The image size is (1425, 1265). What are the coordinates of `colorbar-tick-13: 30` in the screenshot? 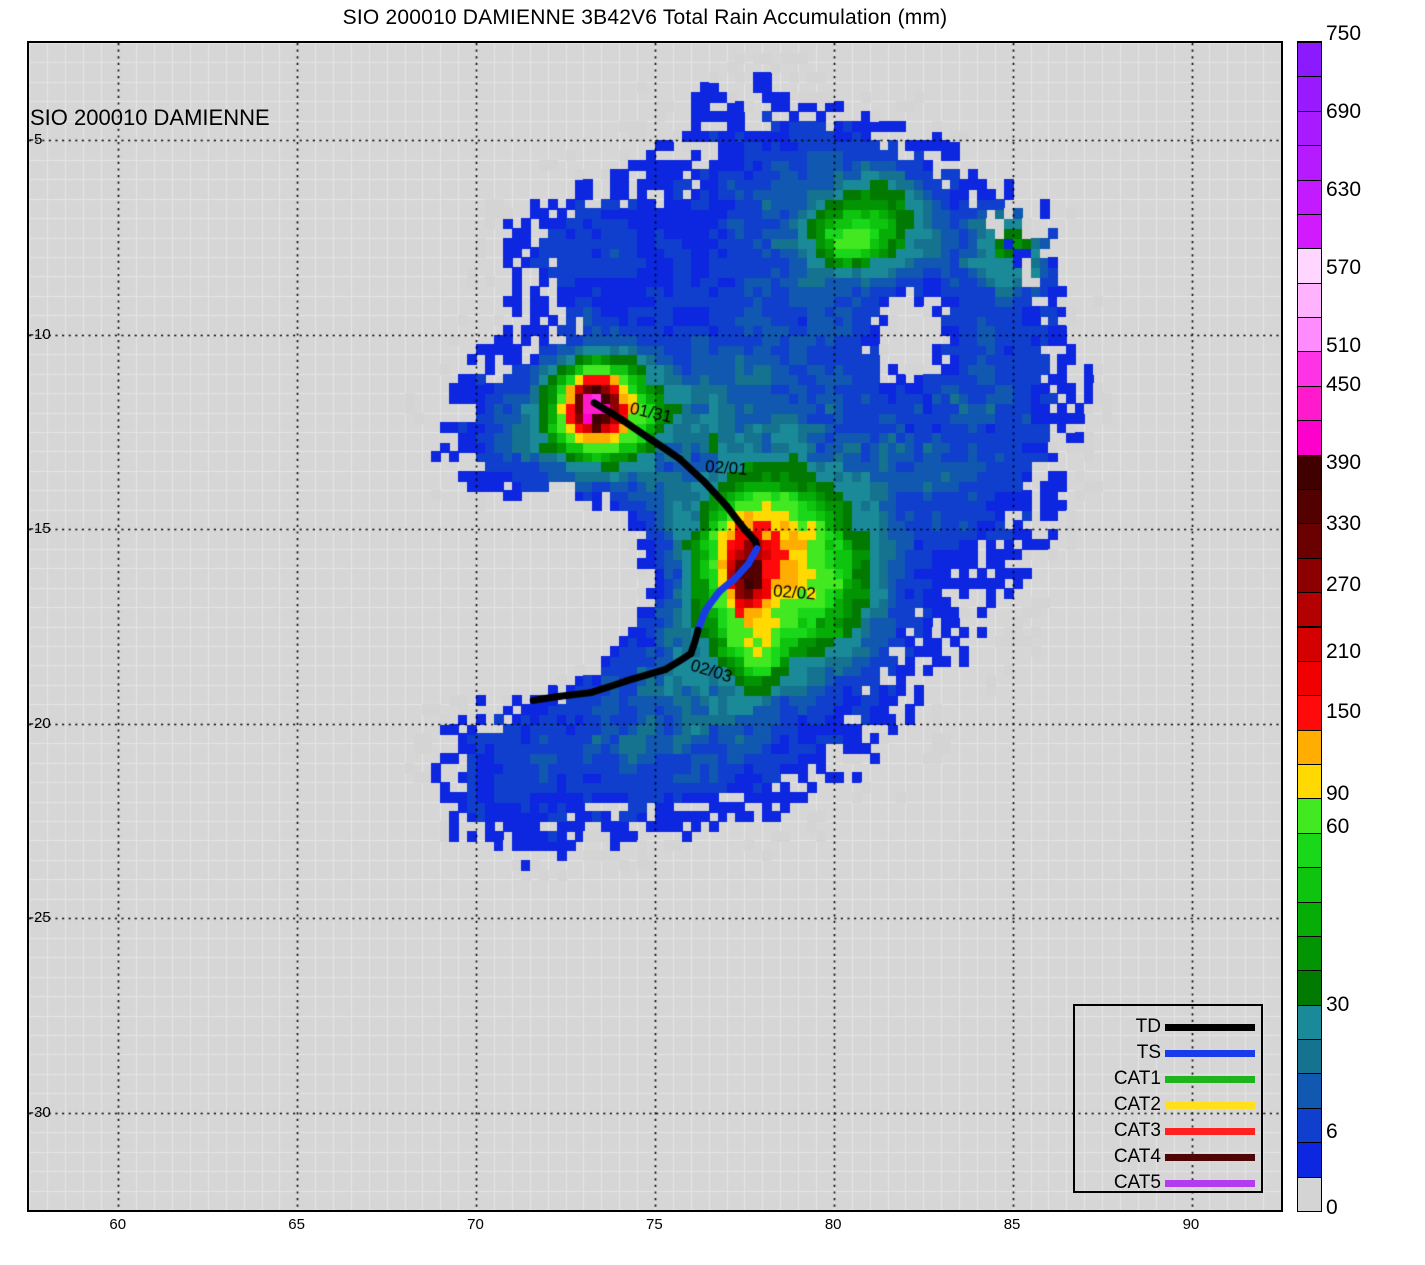 It's located at (1338, 1004).